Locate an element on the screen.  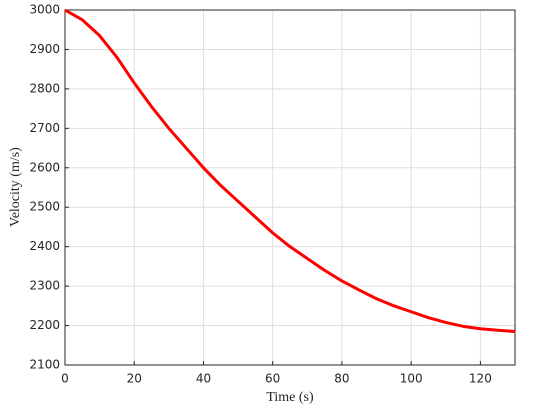
x-tick-label: 40 is located at coordinates (203, 379).